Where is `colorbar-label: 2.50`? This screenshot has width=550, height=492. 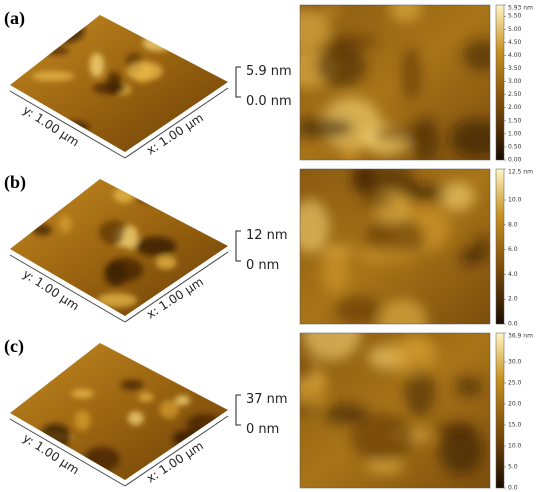 colorbar-label: 2.50 is located at coordinates (515, 94).